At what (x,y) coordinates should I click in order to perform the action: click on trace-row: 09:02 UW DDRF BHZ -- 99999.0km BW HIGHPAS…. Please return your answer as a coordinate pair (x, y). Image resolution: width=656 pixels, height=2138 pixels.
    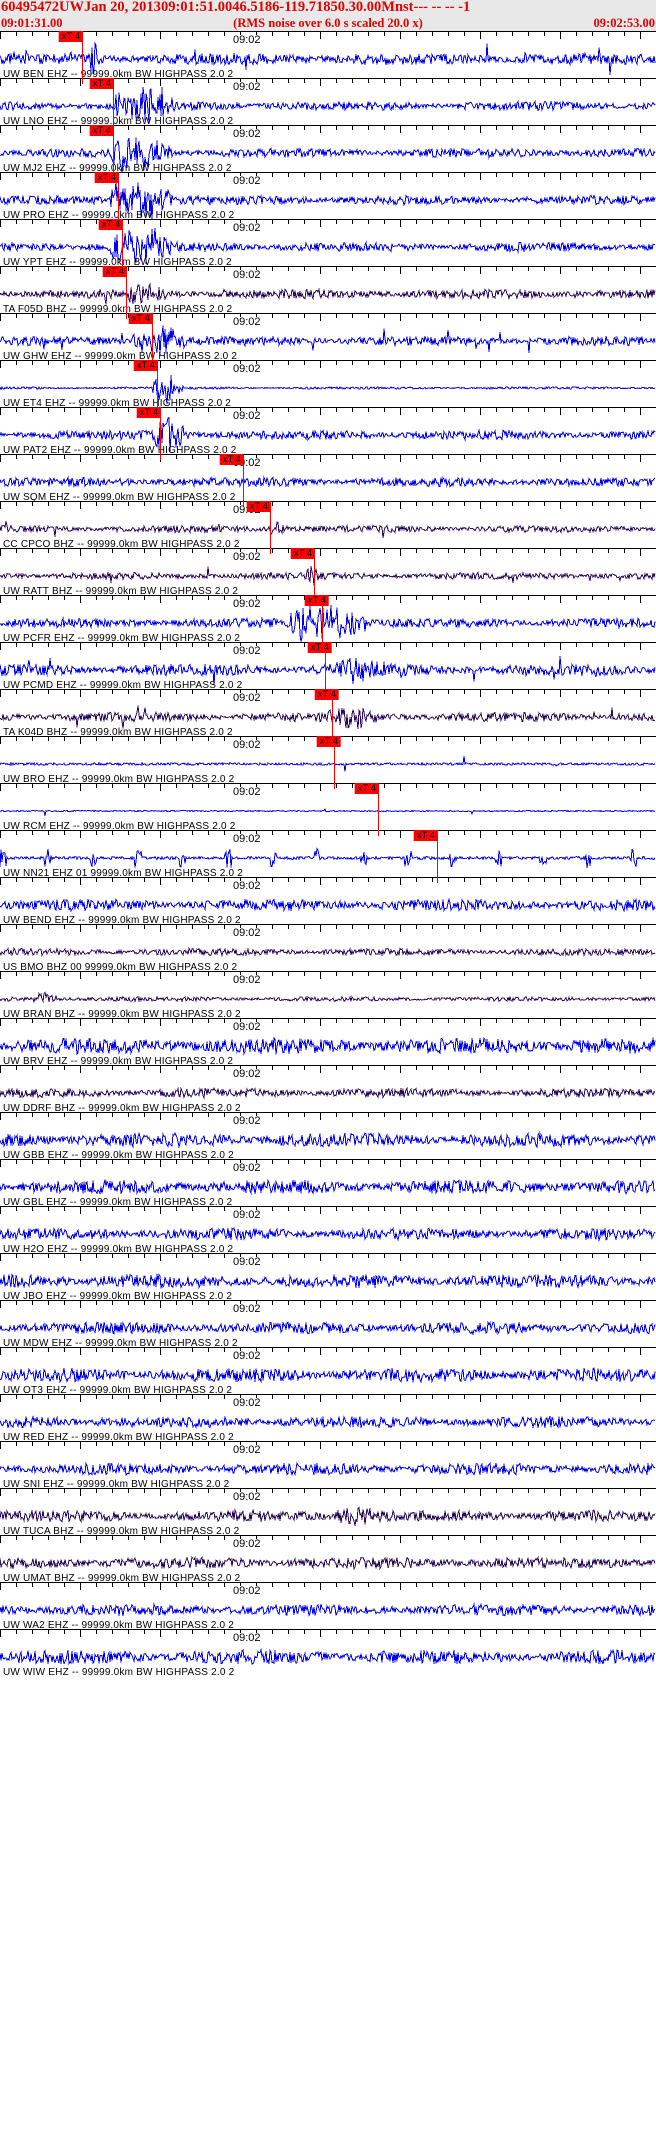
    Looking at the image, I should click on (328, 1089).